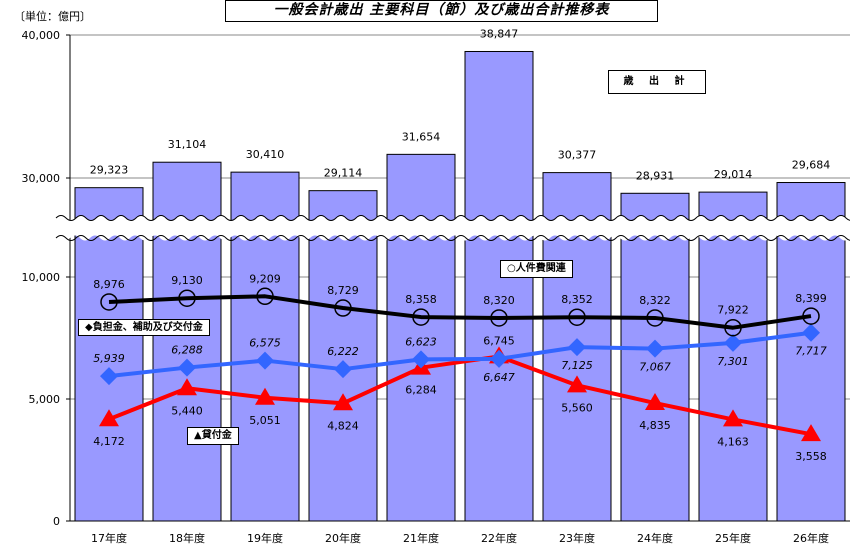  What do you see at coordinates (421, 299) in the screenshot?
I see `personnel-value-label: 8,358` at bounding box center [421, 299].